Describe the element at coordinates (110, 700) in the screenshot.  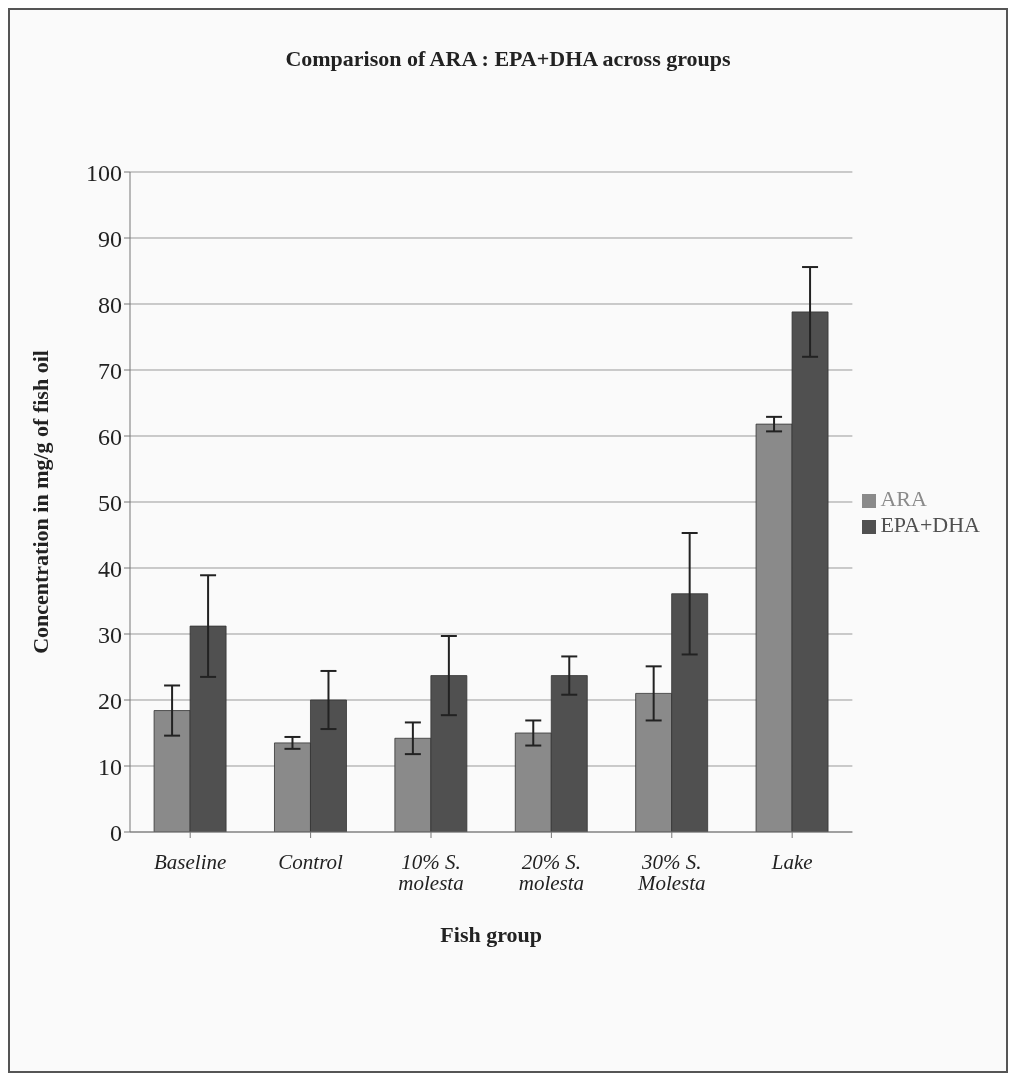
I see `y-tick-label: 20` at that location.